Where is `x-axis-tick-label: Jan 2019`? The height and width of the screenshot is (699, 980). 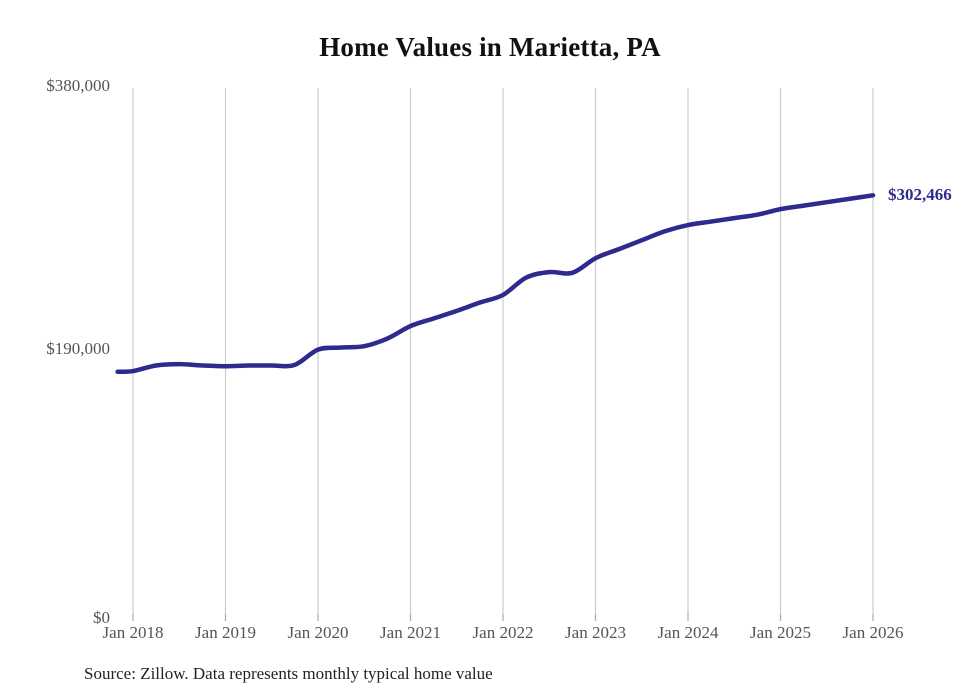
x-axis-tick-label: Jan 2019 is located at coordinates (225, 632).